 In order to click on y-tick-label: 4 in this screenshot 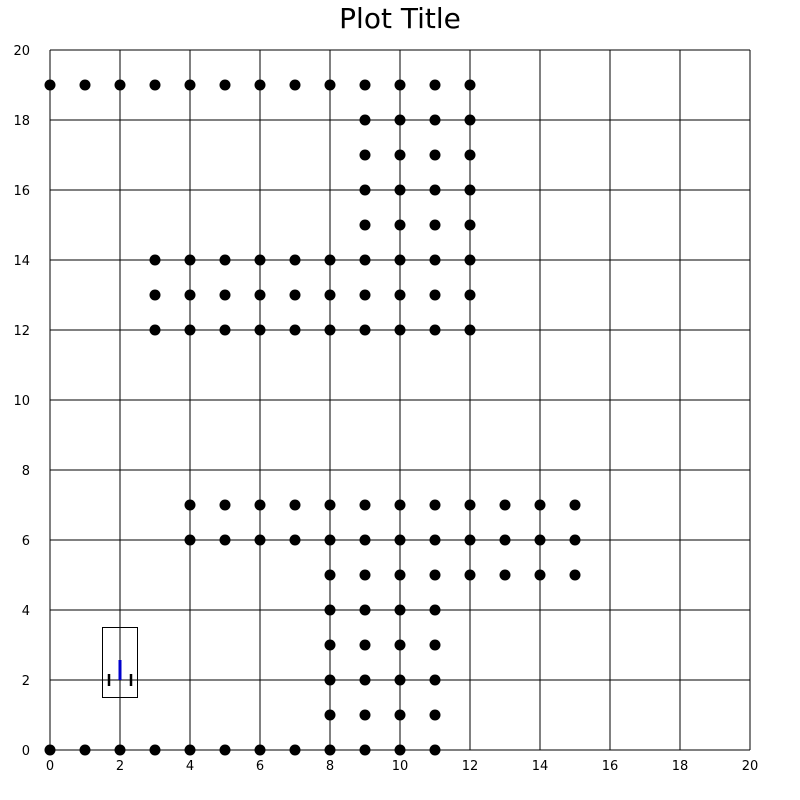, I will do `click(26, 611)`.